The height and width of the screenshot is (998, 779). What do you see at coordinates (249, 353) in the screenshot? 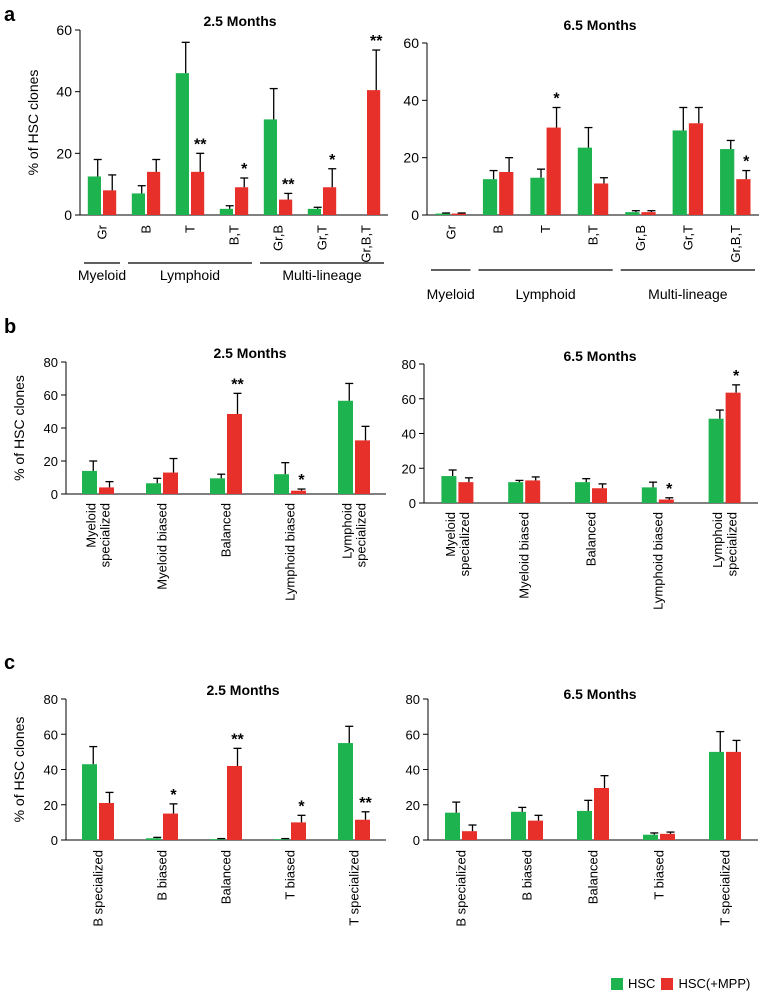
I see `chart-title: 2.5 Months` at bounding box center [249, 353].